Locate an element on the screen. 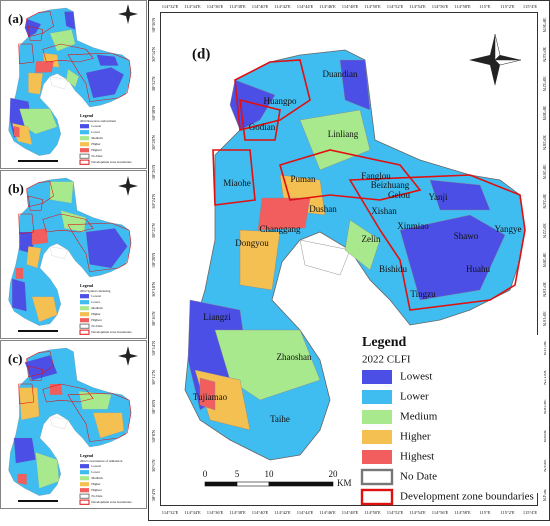 This screenshot has width=550, height=526. scale-label: 10 is located at coordinates (270, 474).